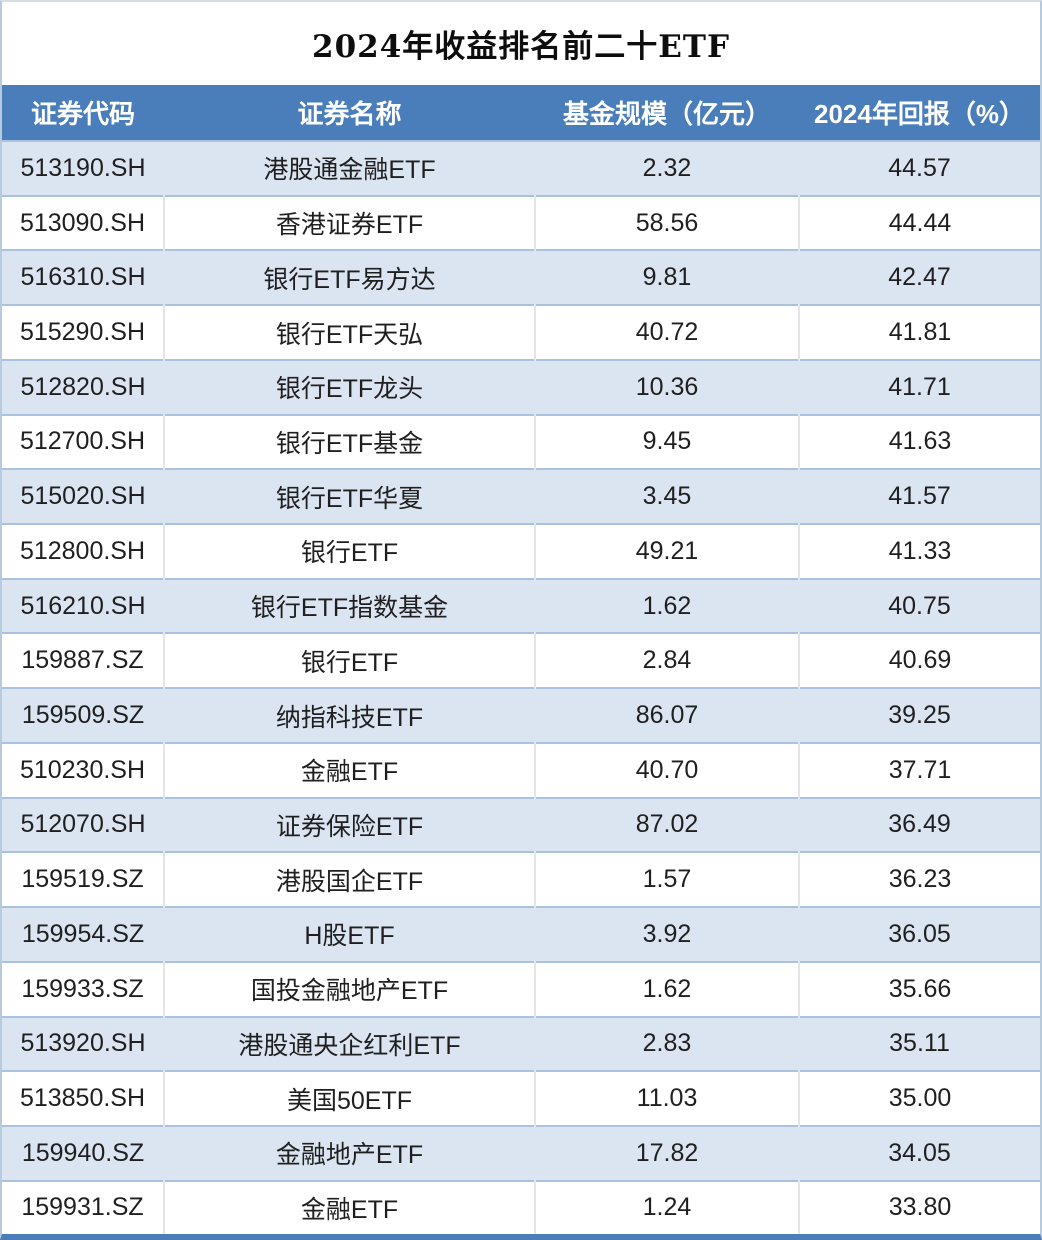 The image size is (1042, 1240). Describe the element at coordinates (349, 168) in the screenshot. I see `cell-name: 港股通金融ETF` at that location.